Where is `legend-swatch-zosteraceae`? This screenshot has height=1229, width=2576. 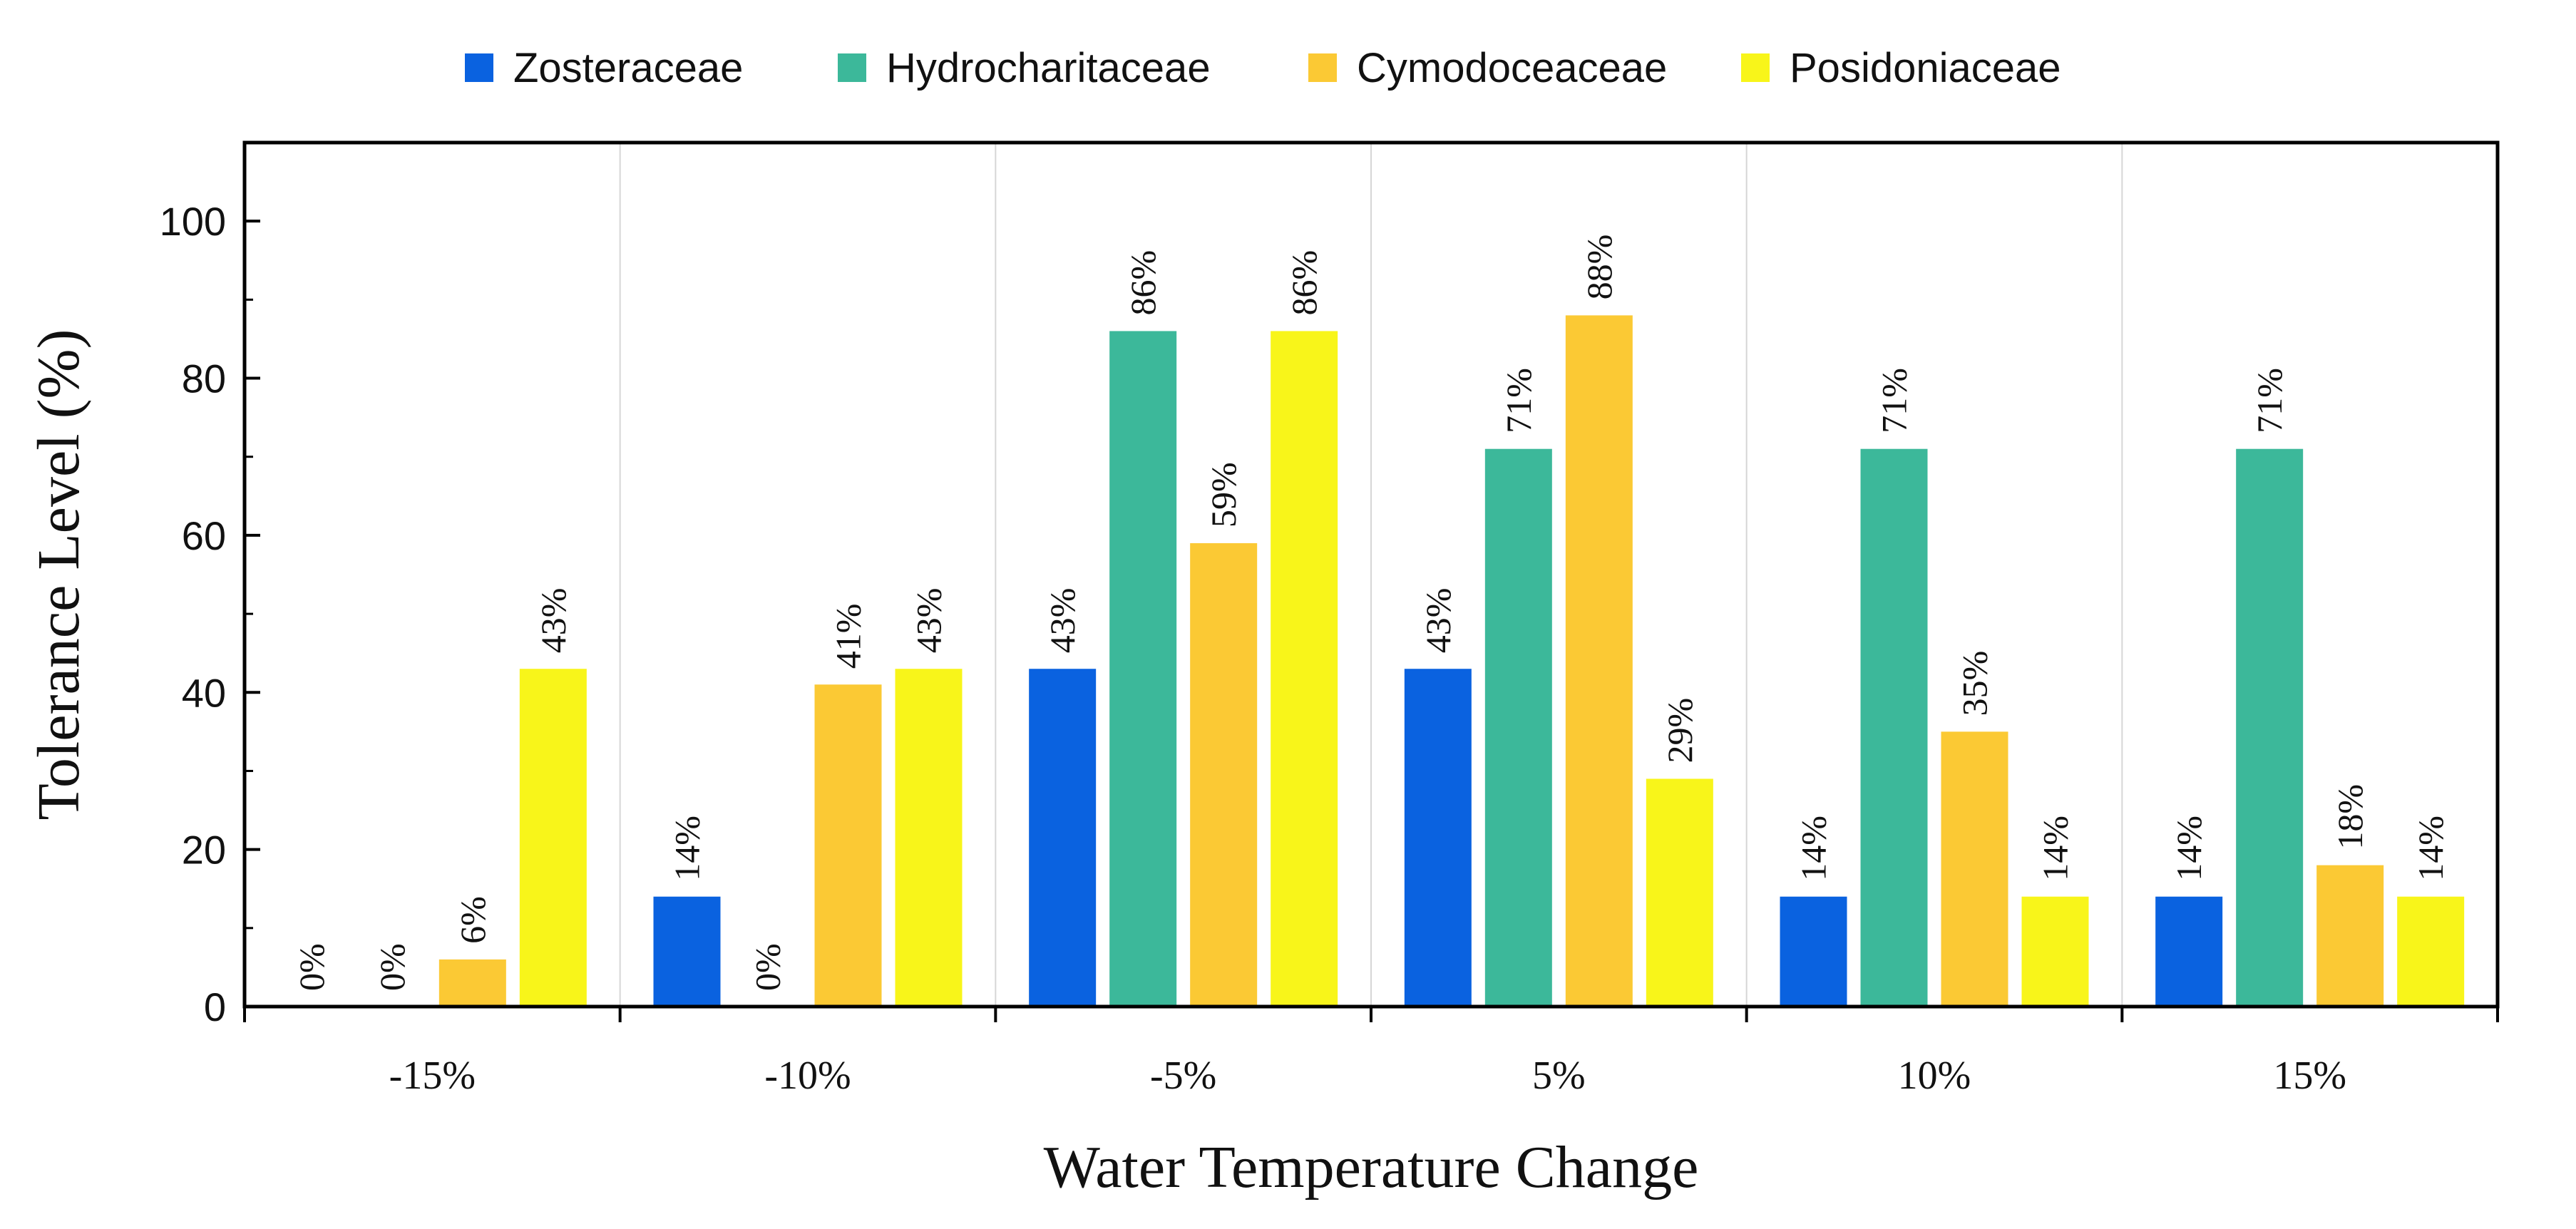
legend-swatch-zosteraceae is located at coordinates (479, 67).